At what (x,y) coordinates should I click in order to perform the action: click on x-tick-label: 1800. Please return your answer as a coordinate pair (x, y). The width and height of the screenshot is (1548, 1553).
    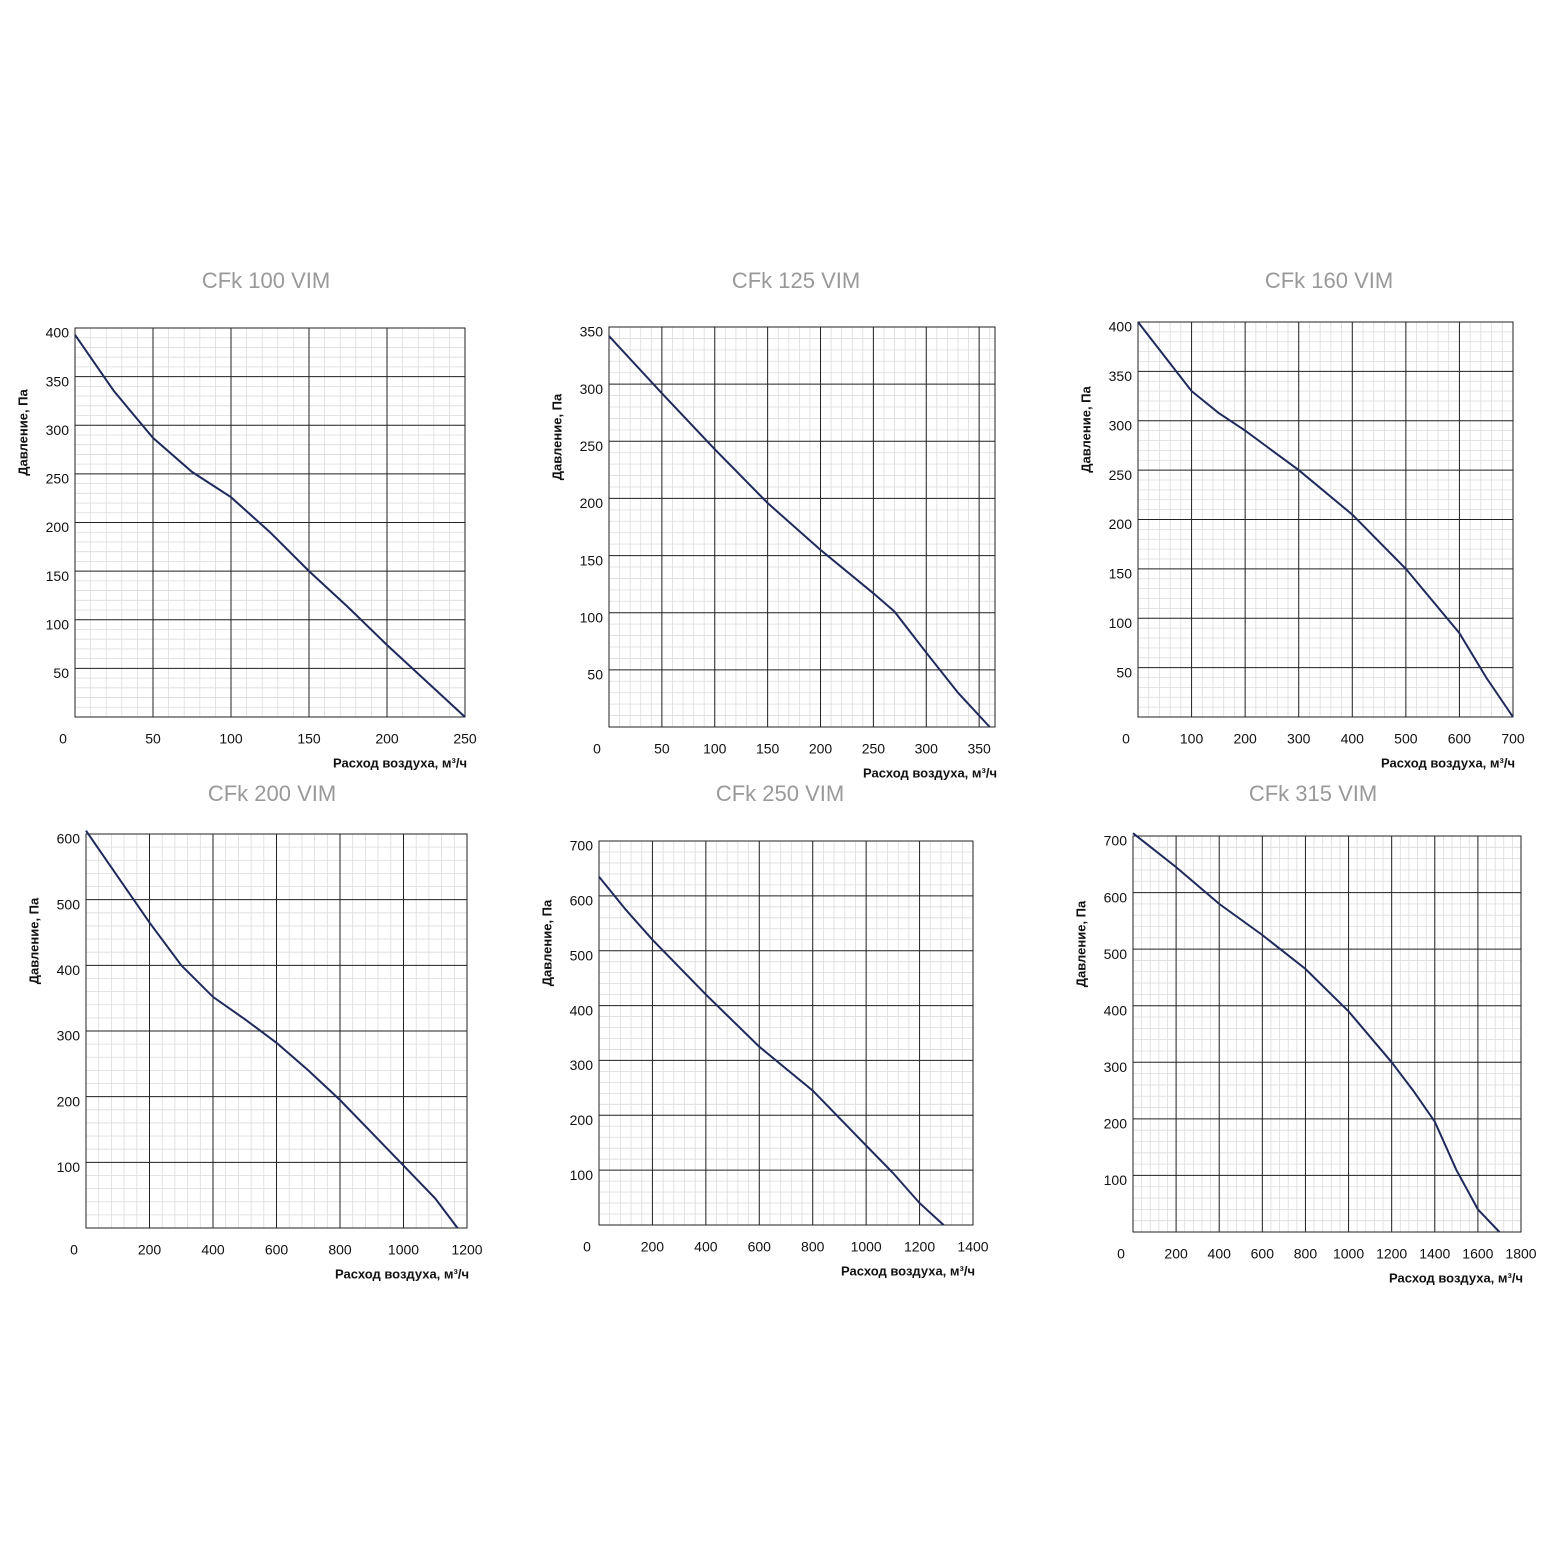
    Looking at the image, I should click on (1520, 1254).